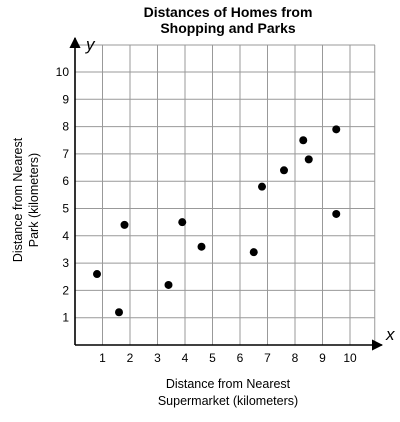 The image size is (400, 422). Describe the element at coordinates (228, 401) in the screenshot. I see `x-axis-label-line-2: Supermarket (kilometers)` at that location.